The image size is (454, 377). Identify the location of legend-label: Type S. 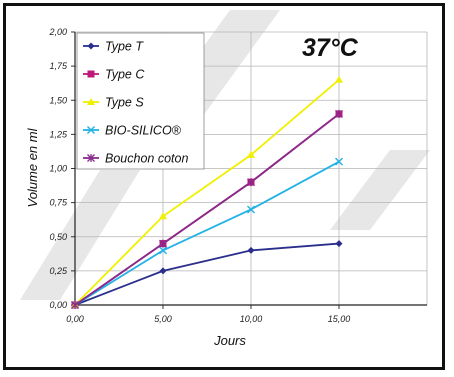
(124, 103).